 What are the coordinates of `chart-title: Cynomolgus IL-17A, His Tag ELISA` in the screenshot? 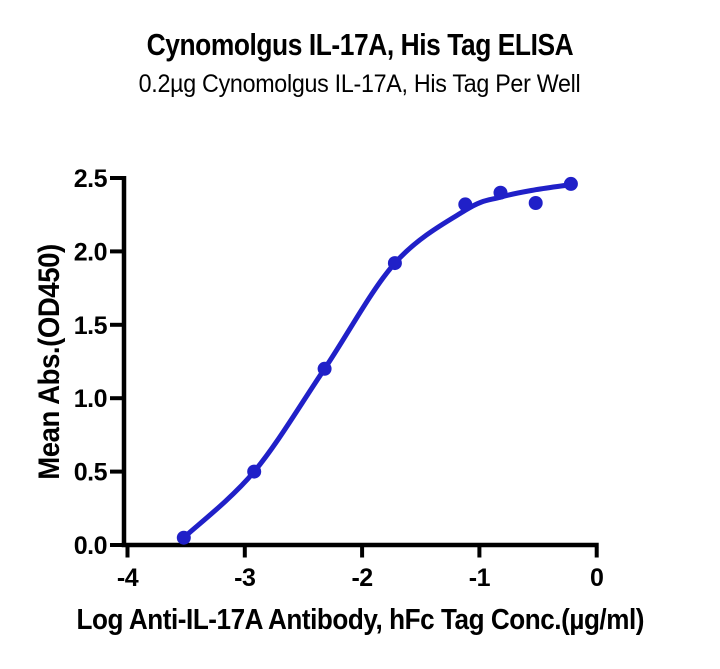 It's located at (360, 45).